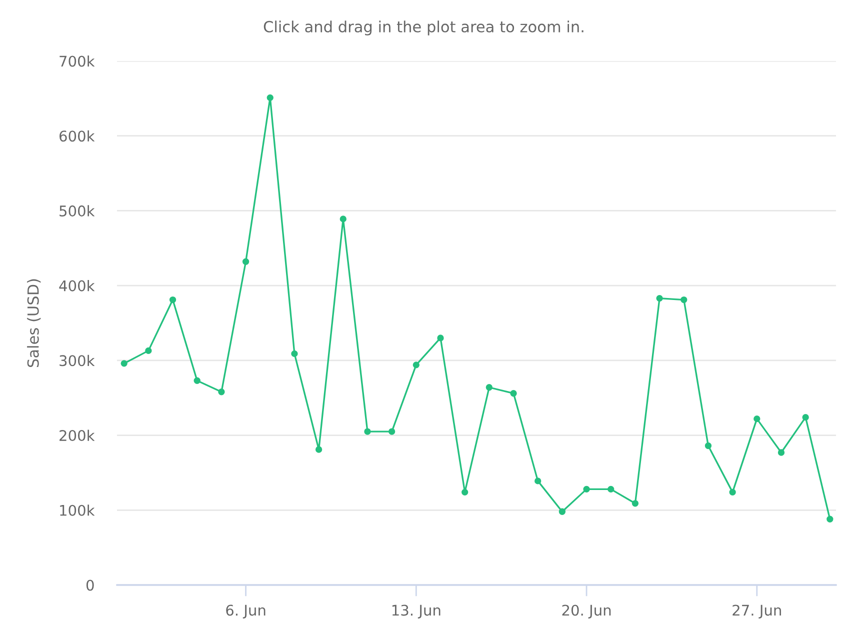 The height and width of the screenshot is (637, 850). I want to click on y-tick-label: 500k, so click(77, 210).